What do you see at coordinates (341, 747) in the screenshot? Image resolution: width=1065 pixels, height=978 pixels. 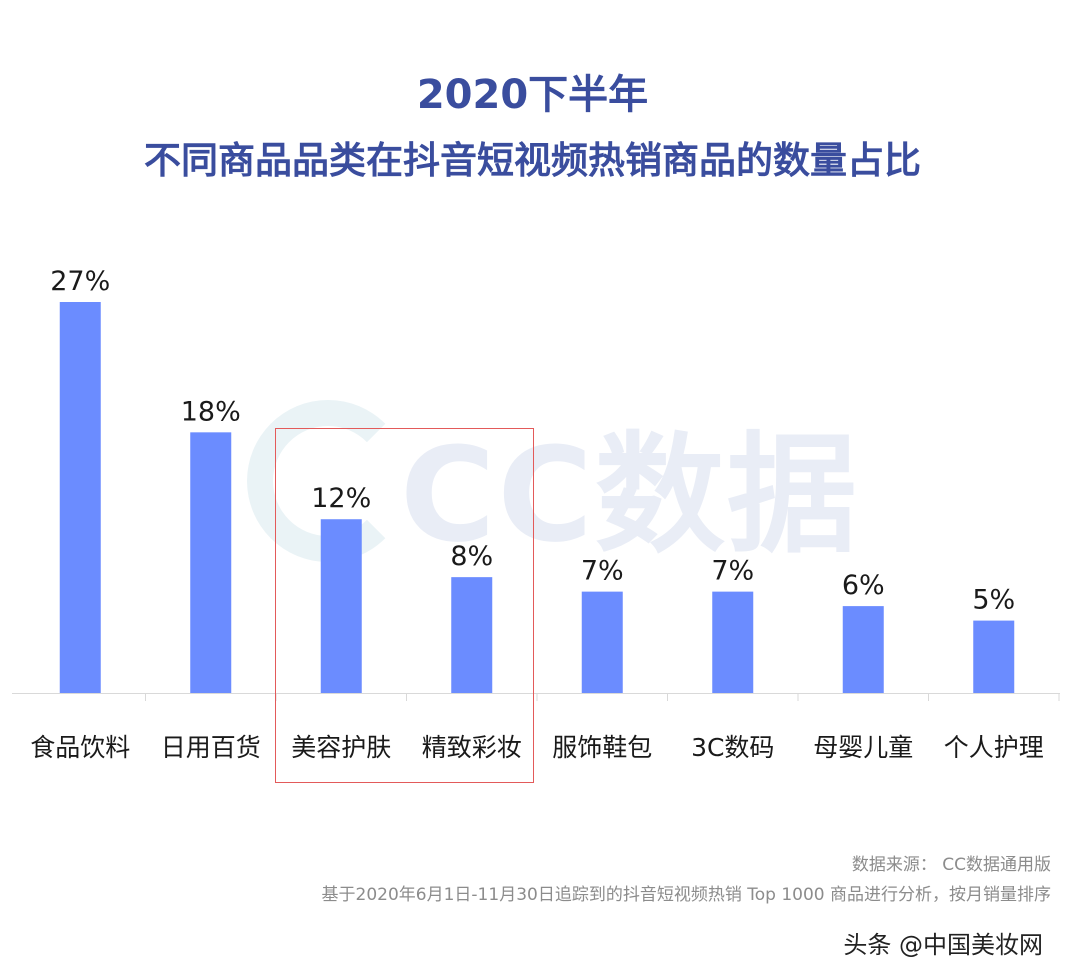 I see `category-label: 美容护肤` at bounding box center [341, 747].